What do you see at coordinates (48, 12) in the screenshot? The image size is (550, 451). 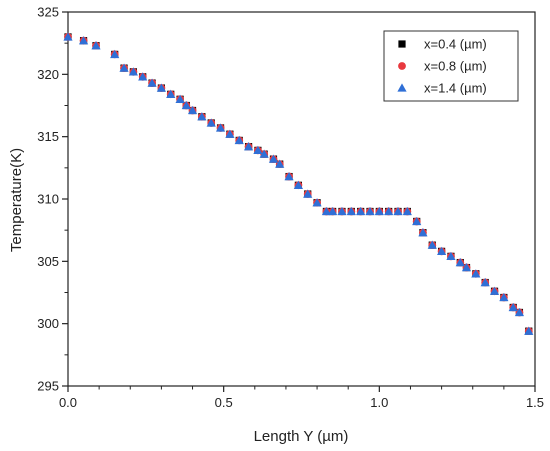 I see `y-tick-label: 325` at bounding box center [48, 12].